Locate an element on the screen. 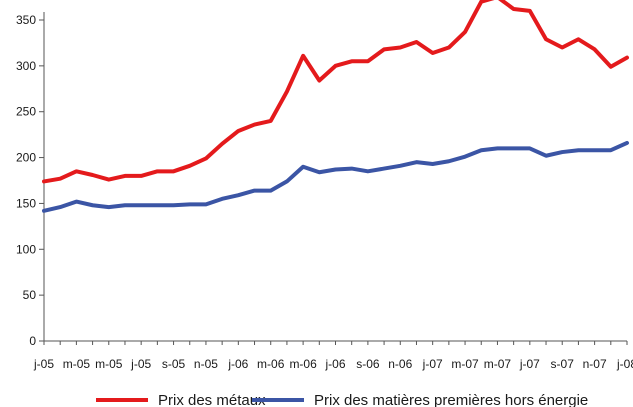  legend-label-hors-energie: Prix des matières premières hors énergie is located at coordinates (451, 399).